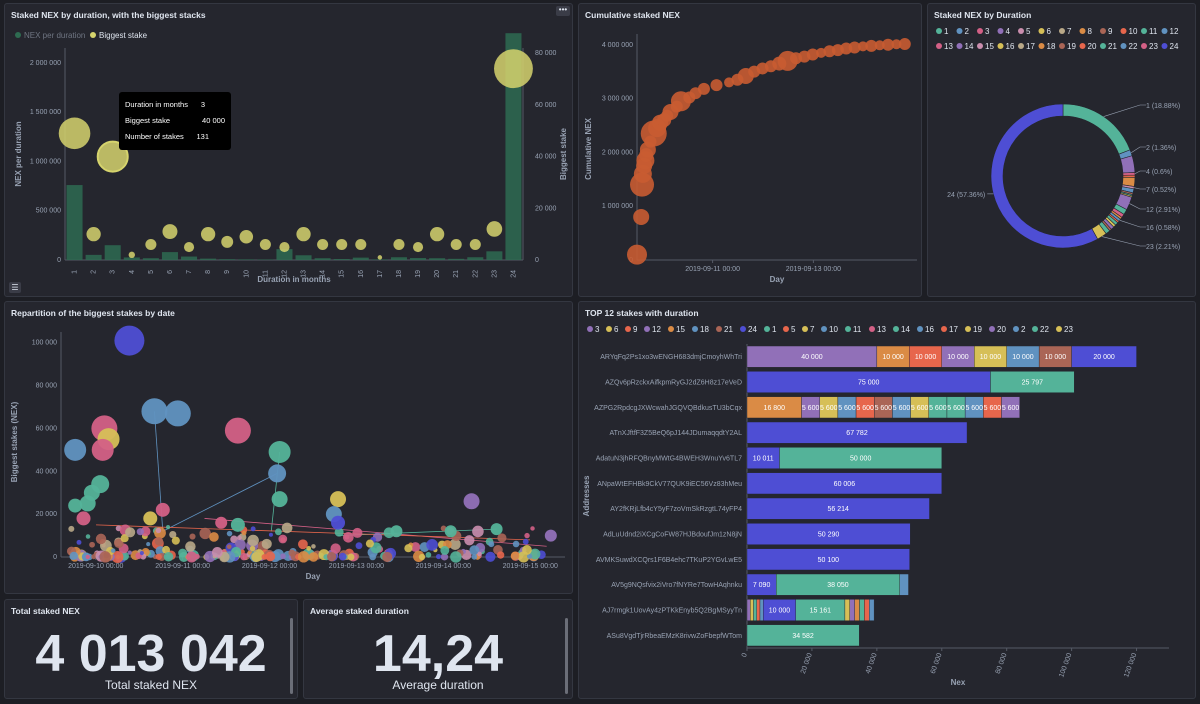 The image size is (1200, 704). Describe the element at coordinates (1044, 176) in the screenshot. I see `donut-slice` at that location.